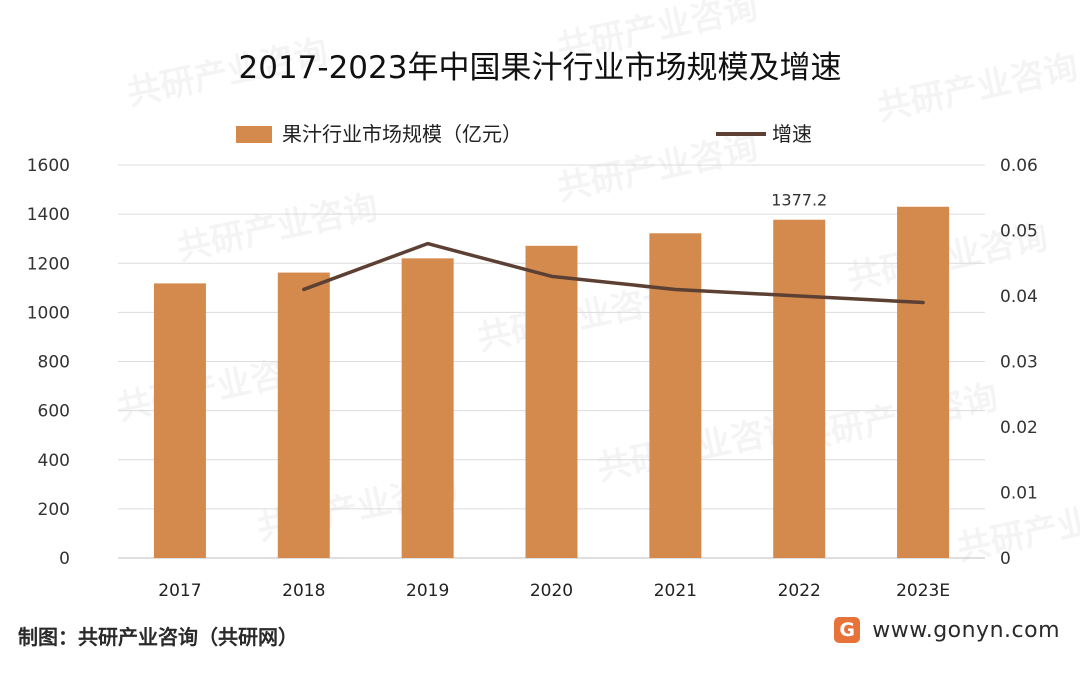 This screenshot has height=673, width=1080. I want to click on left-tick-label: 1400, so click(48, 215).